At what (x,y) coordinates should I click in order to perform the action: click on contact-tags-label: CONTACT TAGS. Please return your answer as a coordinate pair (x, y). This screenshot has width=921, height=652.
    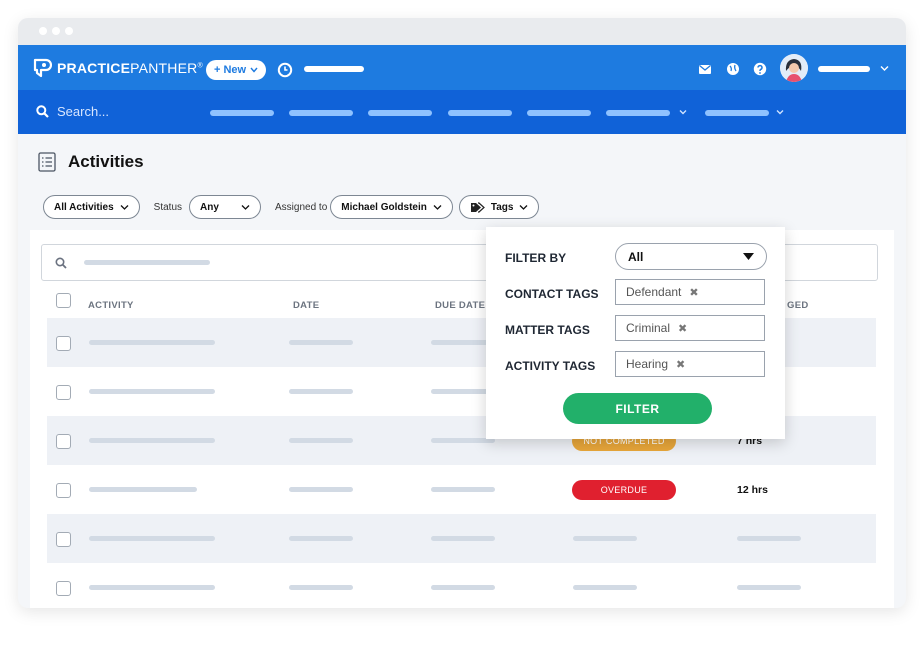
    Looking at the image, I should click on (552, 294).